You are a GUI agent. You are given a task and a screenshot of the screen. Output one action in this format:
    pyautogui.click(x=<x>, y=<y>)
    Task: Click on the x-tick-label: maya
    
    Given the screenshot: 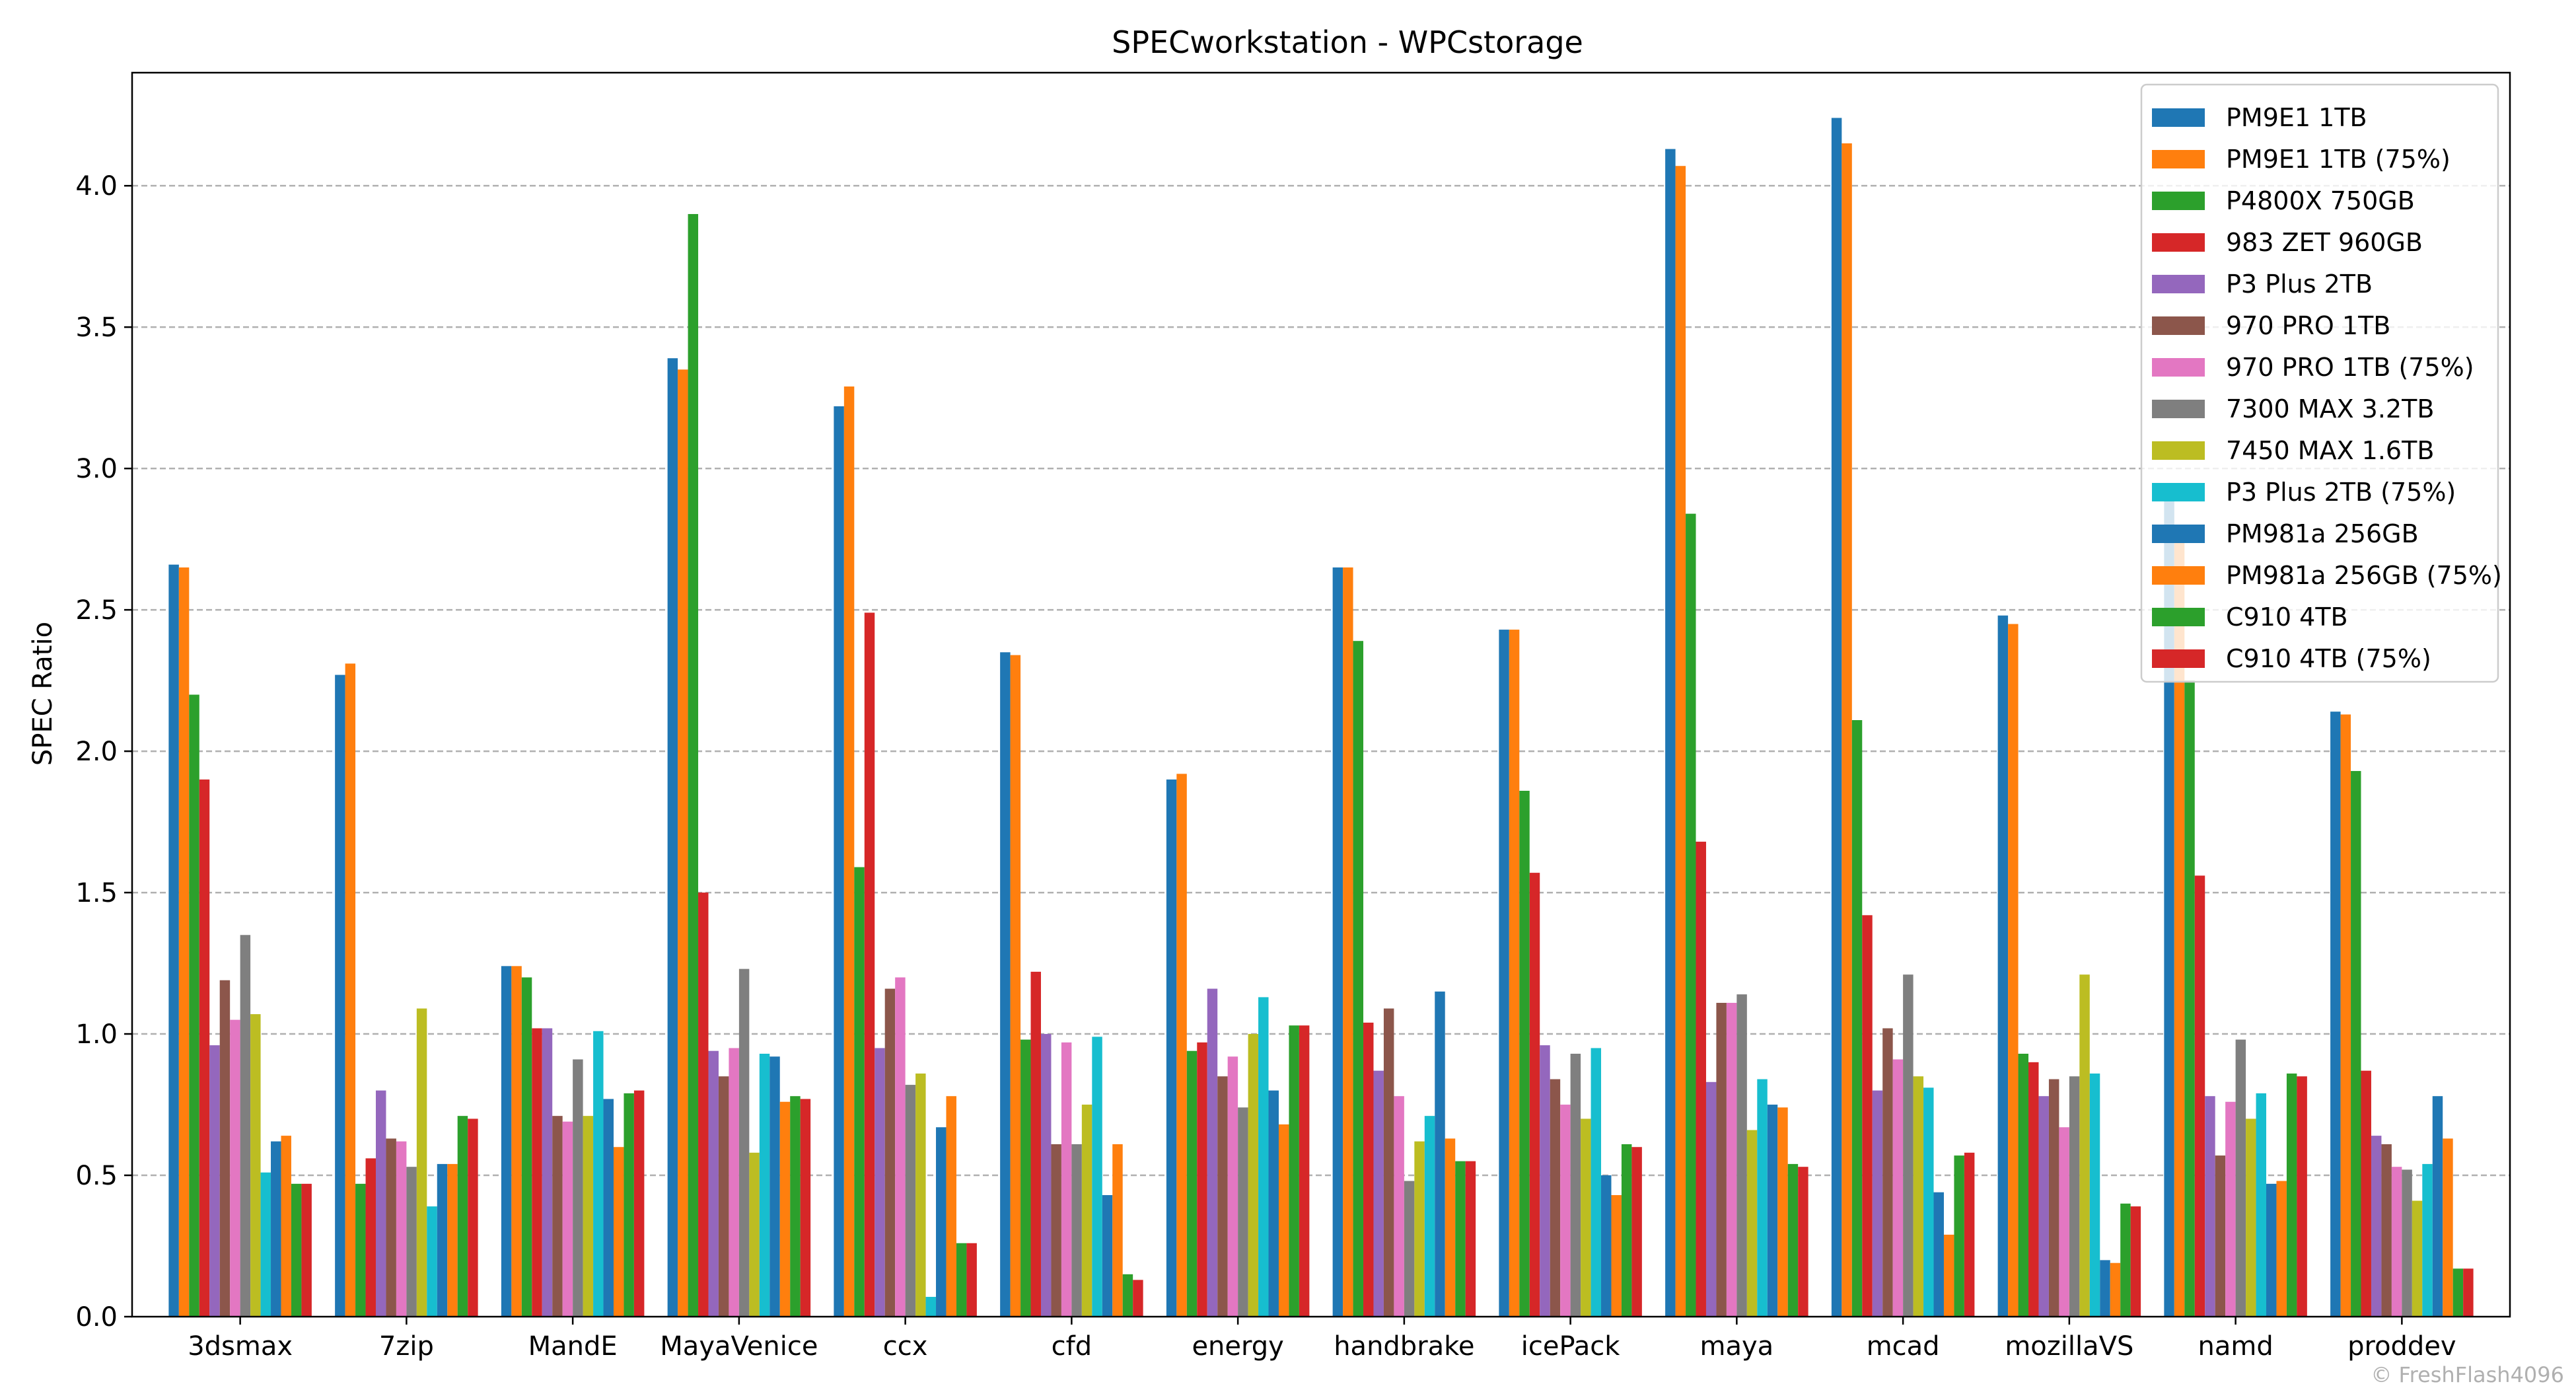 What is the action you would take?
    pyautogui.click(x=1737, y=1346)
    